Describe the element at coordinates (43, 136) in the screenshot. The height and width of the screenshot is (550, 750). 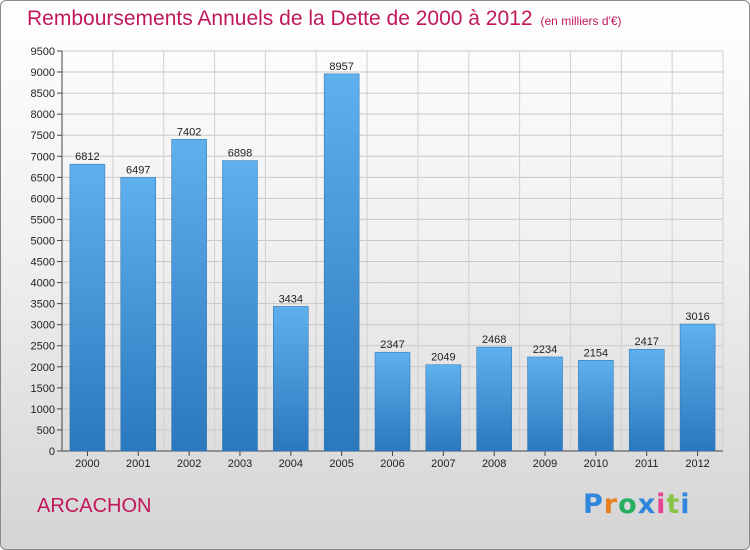
I see `y-tick-label: 7500` at that location.